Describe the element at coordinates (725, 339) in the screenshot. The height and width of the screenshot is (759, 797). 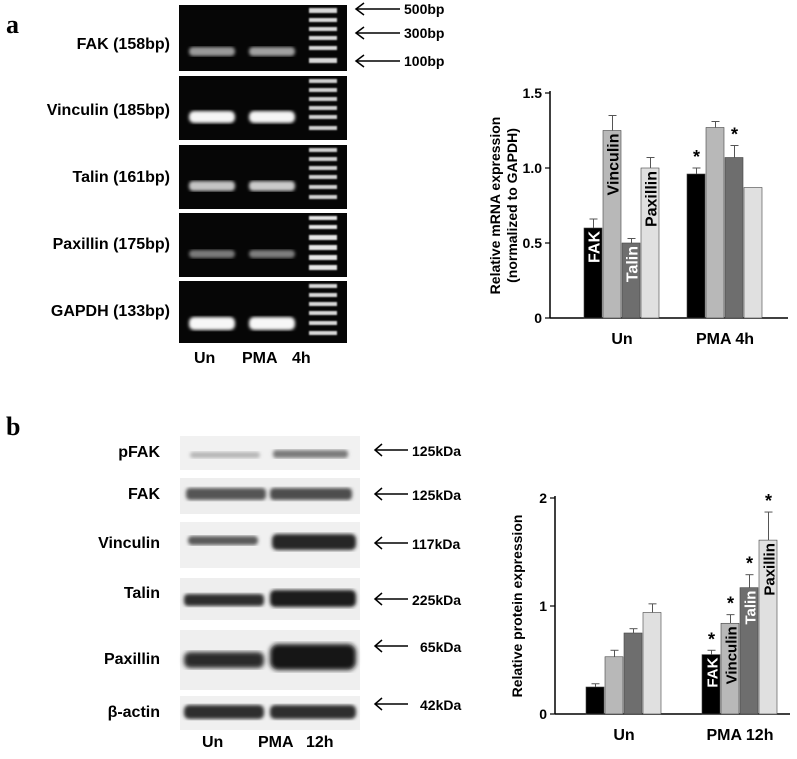
I see `category-label: PMA 4h` at that location.